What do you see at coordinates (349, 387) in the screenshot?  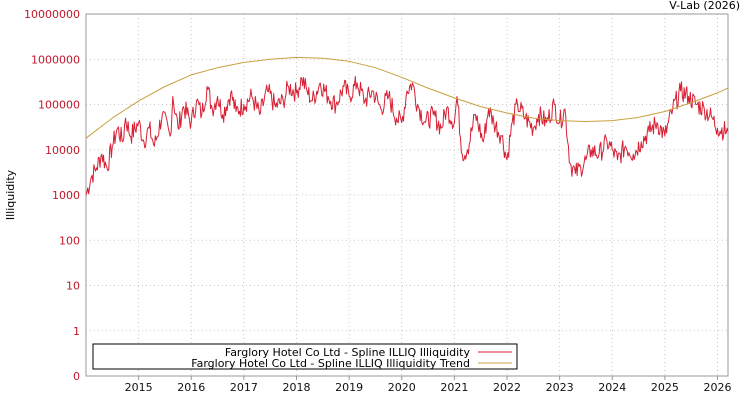 I see `x-tick-label: 2019` at bounding box center [349, 387].